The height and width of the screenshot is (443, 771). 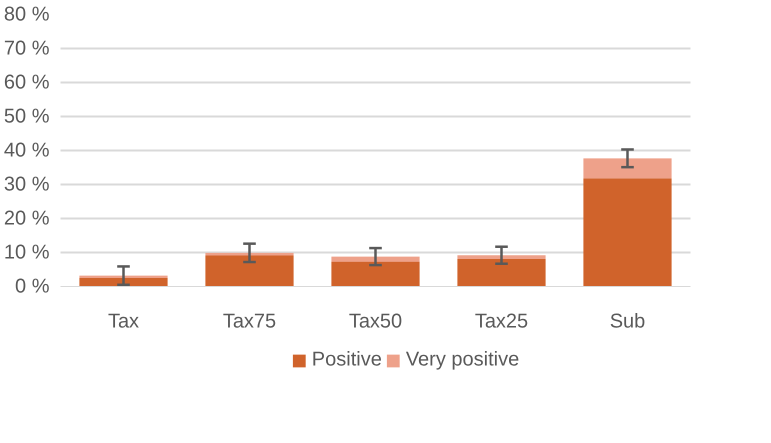 I want to click on y-tick-label: 10 %, so click(x=27, y=253).